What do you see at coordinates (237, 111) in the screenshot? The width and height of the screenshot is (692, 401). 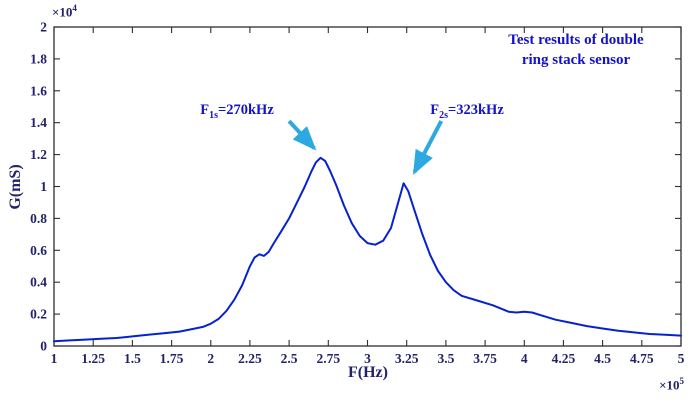 I see `peak1-annotation-label: F1s=270kHz` at bounding box center [237, 111].